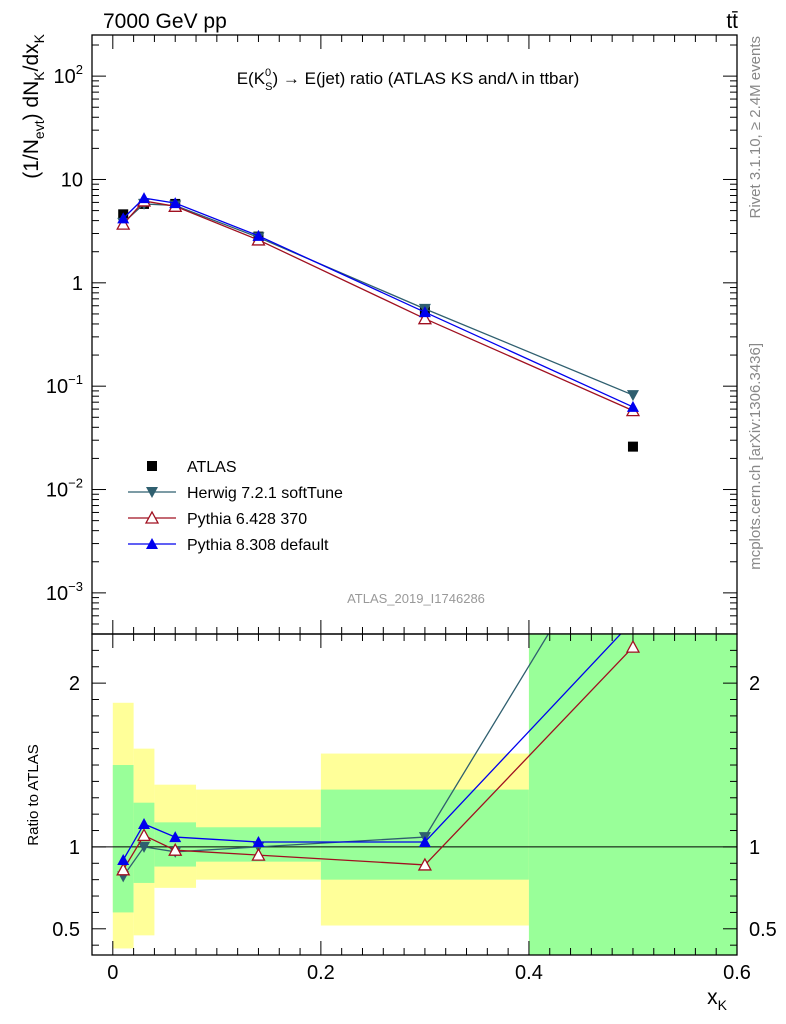  Describe the element at coordinates (74, 684) in the screenshot. I see `ratio-ytick-label-2: 2` at that location.